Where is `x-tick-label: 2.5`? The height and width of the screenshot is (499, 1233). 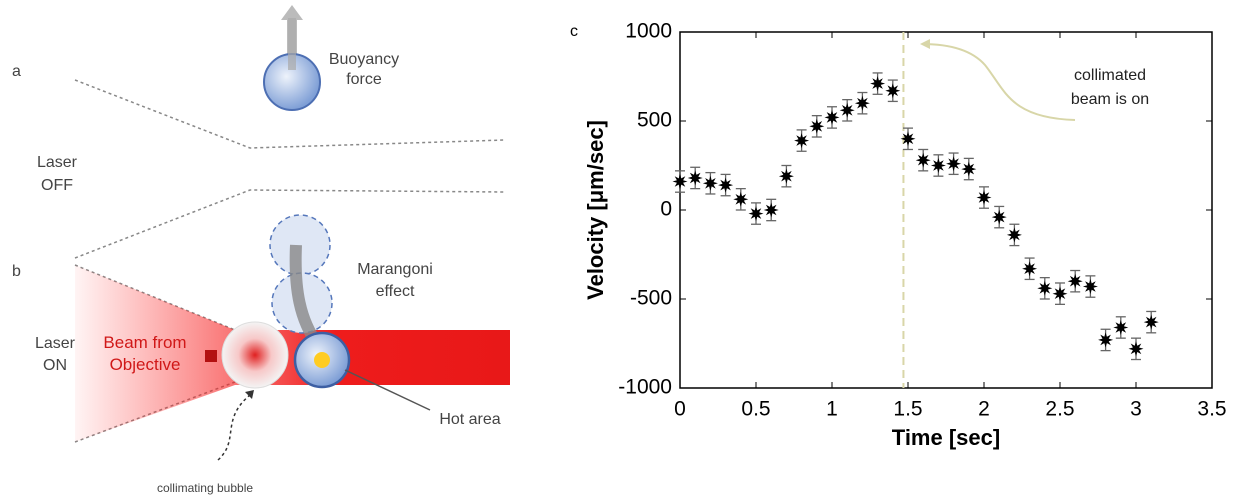
x-tick-label: 2.5 is located at coordinates (1059, 409).